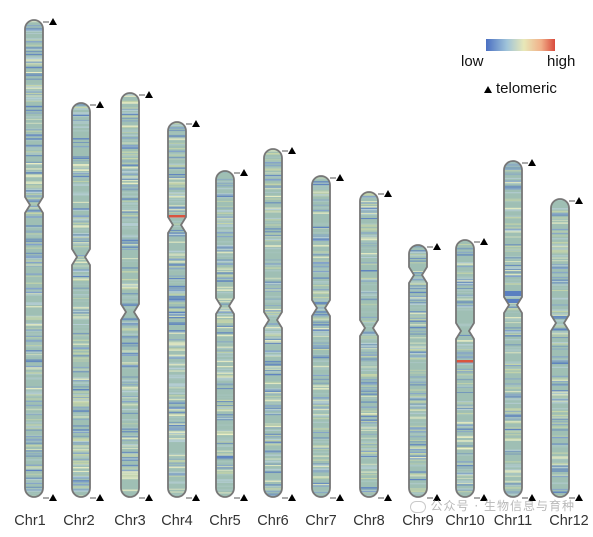 This screenshot has height=537, width=593. What do you see at coordinates (340, 177) in the screenshot?
I see `telomere-top-marker-icon` at bounding box center [340, 177].